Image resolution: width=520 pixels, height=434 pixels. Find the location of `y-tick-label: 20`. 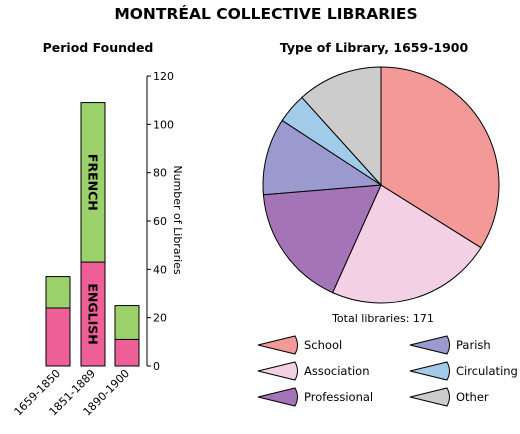

y-tick-label: 20 is located at coordinates (160, 318).